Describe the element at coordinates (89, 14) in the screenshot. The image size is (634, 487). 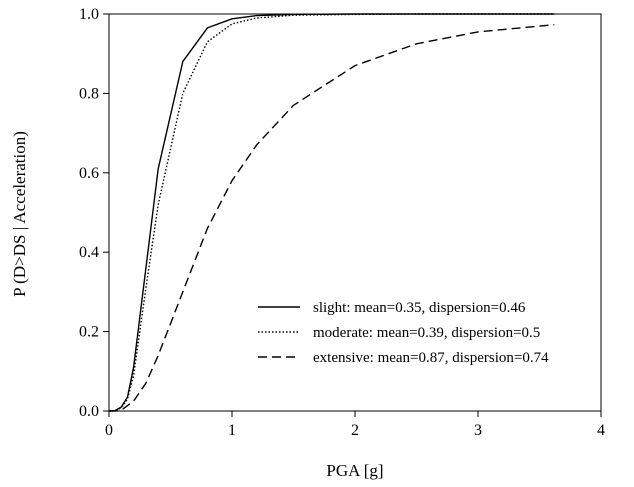
I see `y-tick-label: 1.0` at that location.